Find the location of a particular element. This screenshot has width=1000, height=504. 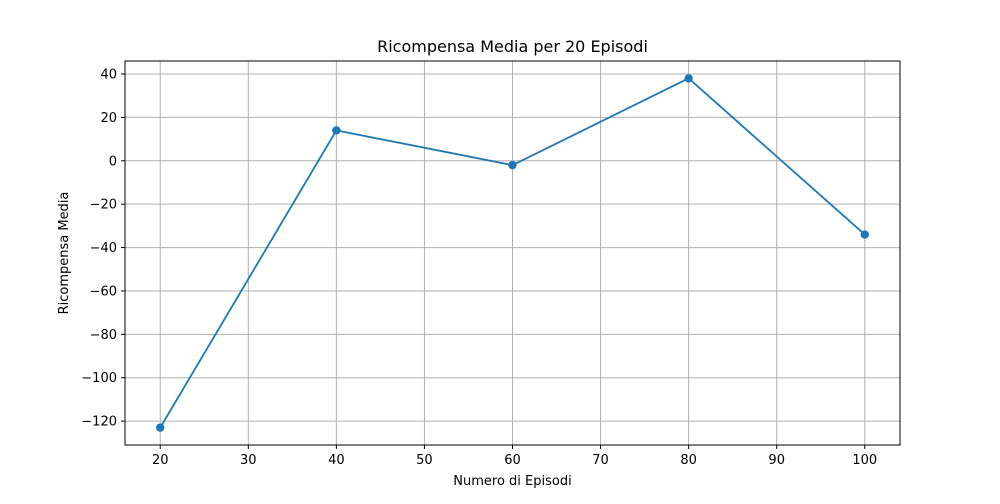

y-tick-label: −40 is located at coordinates (103, 248).